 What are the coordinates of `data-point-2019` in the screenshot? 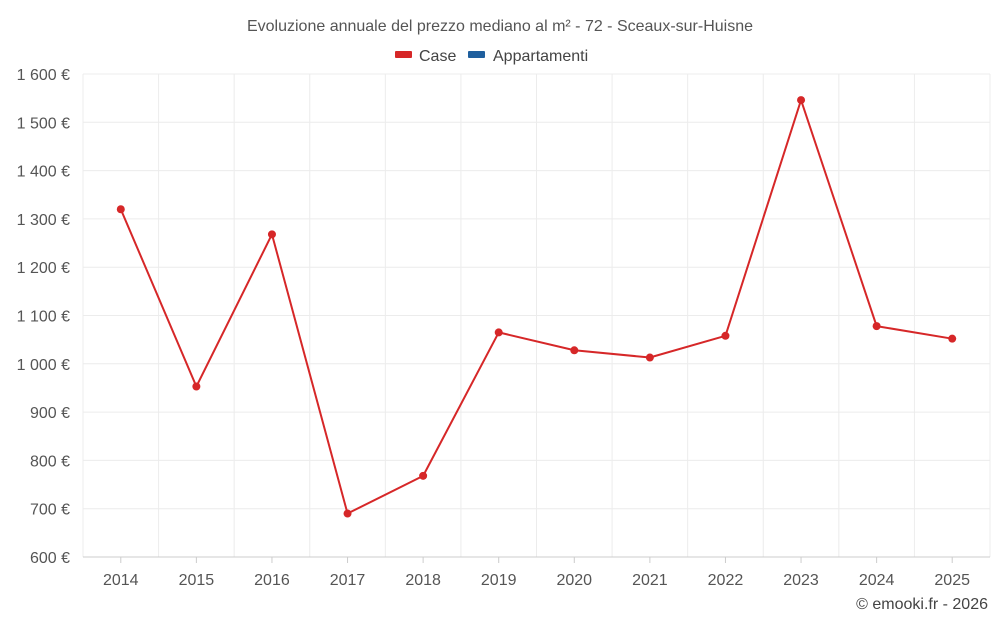 It's located at (498, 332).